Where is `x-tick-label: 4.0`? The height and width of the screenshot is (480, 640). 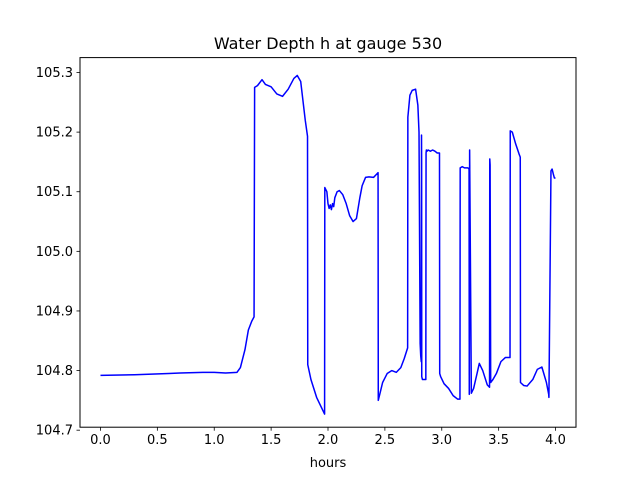
x-tick-label: 4.0 is located at coordinates (555, 440).